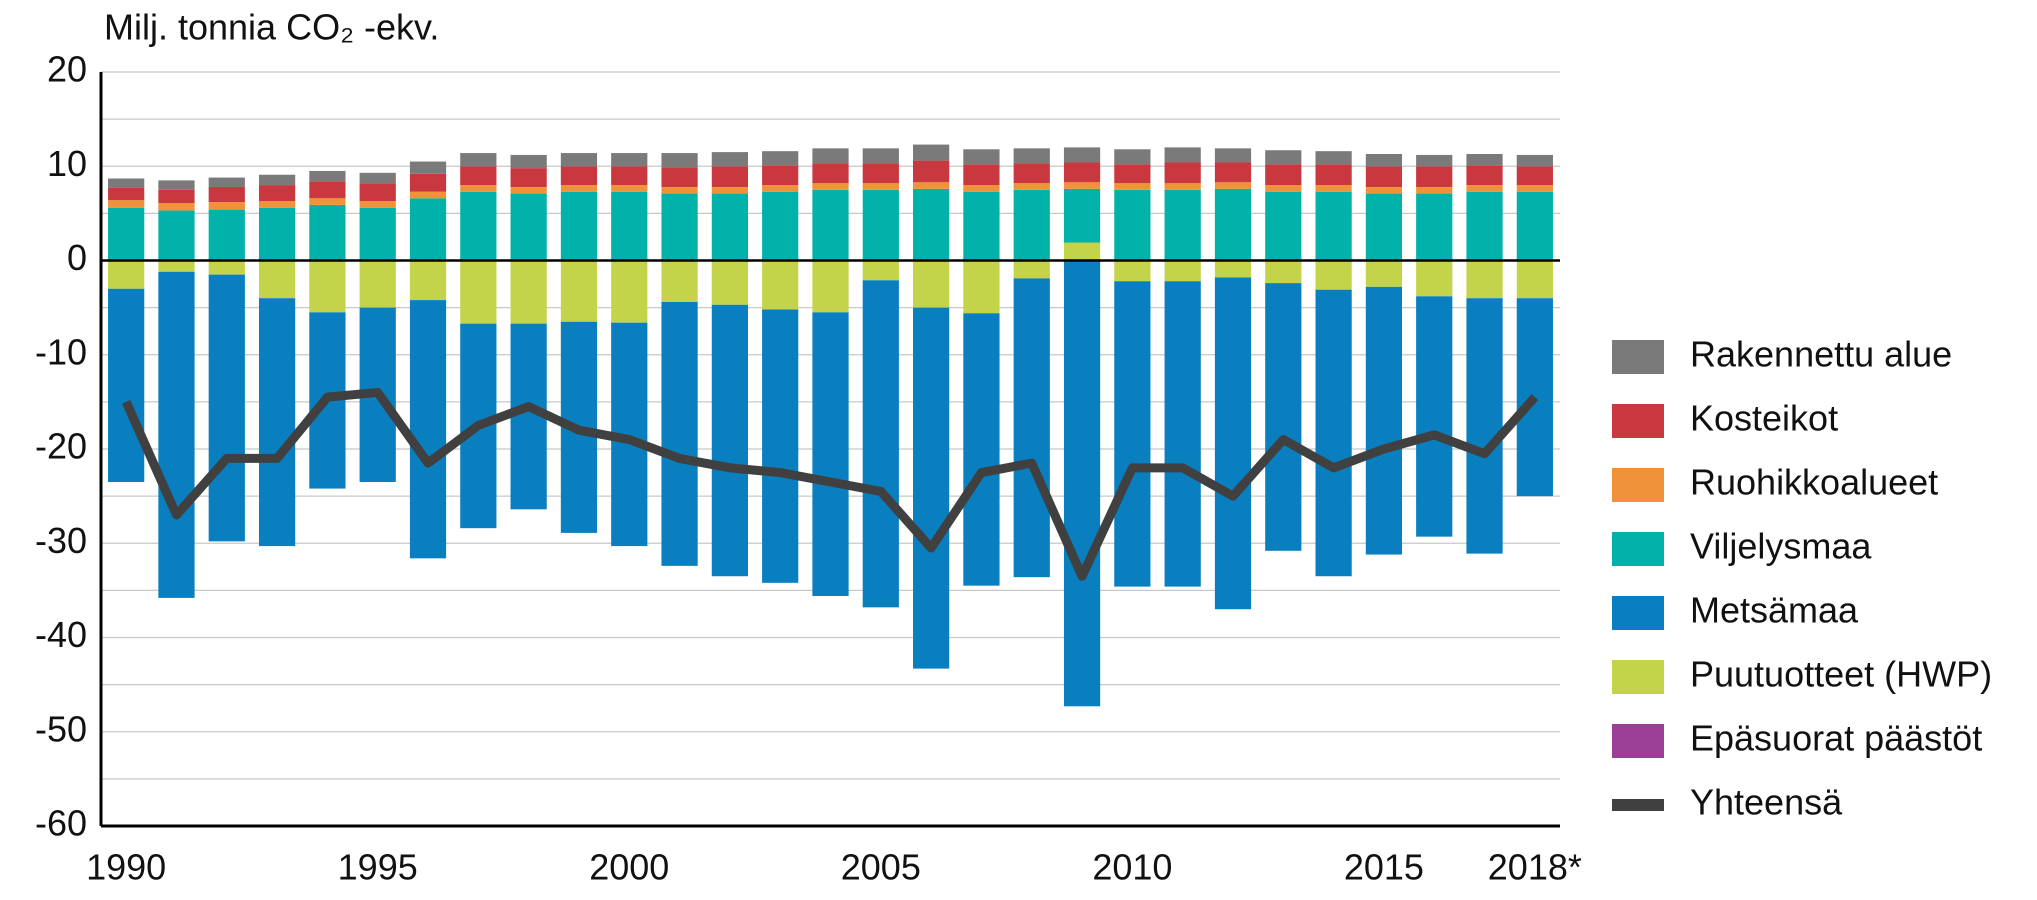 Image resolution: width=2037 pixels, height=900 pixels. What do you see at coordinates (61, 728) in the screenshot?
I see `y-tick-label: -50` at bounding box center [61, 728].